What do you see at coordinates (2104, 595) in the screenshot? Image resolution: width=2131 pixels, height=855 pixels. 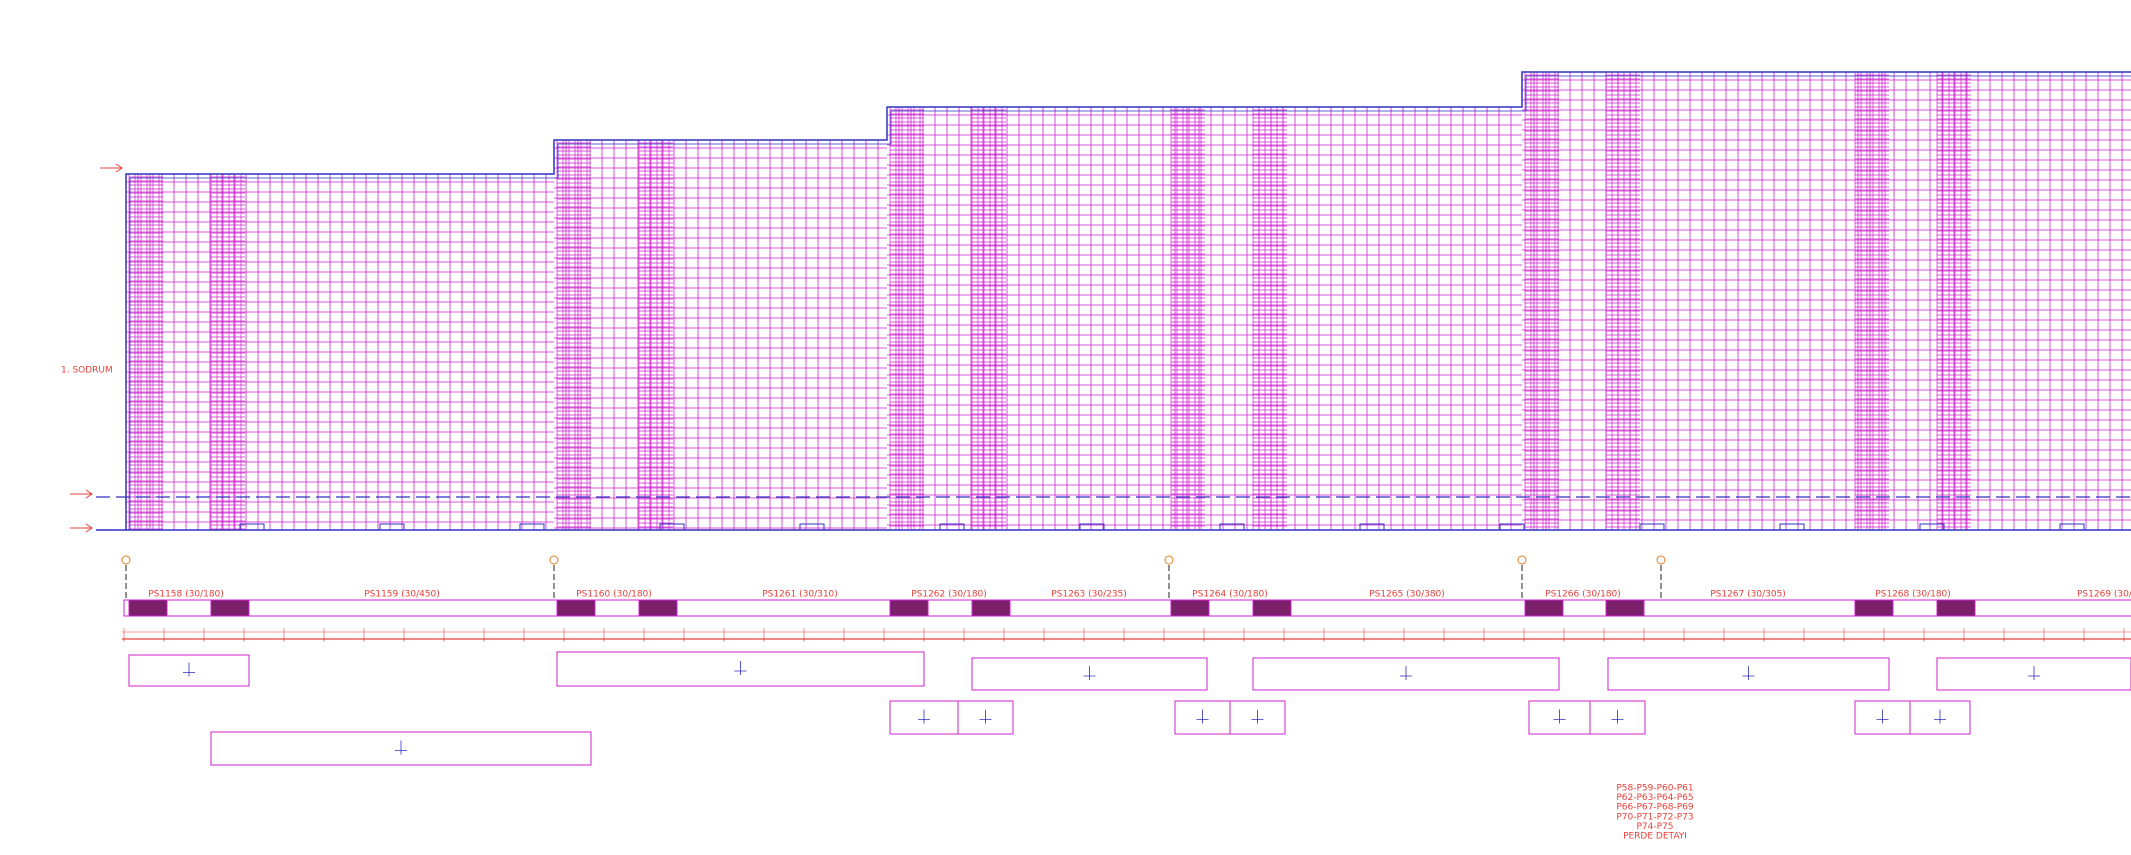 I see `panel-label: PS1269 (30/` at bounding box center [2104, 595].